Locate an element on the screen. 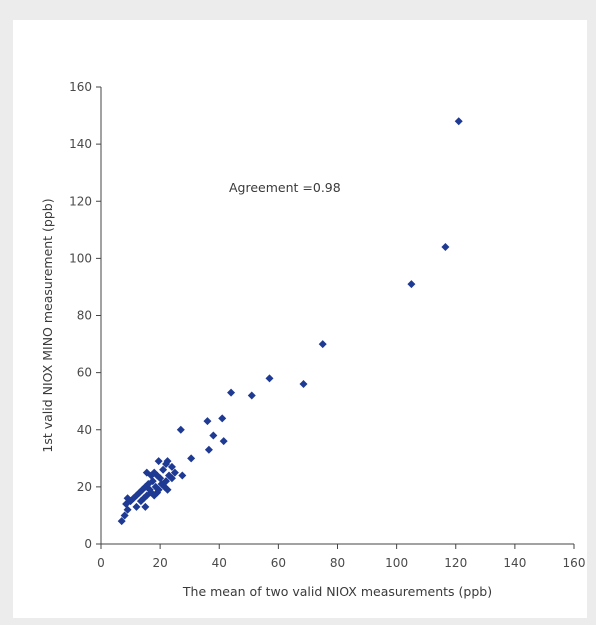  y-tick-label: 160 is located at coordinates (80, 87).